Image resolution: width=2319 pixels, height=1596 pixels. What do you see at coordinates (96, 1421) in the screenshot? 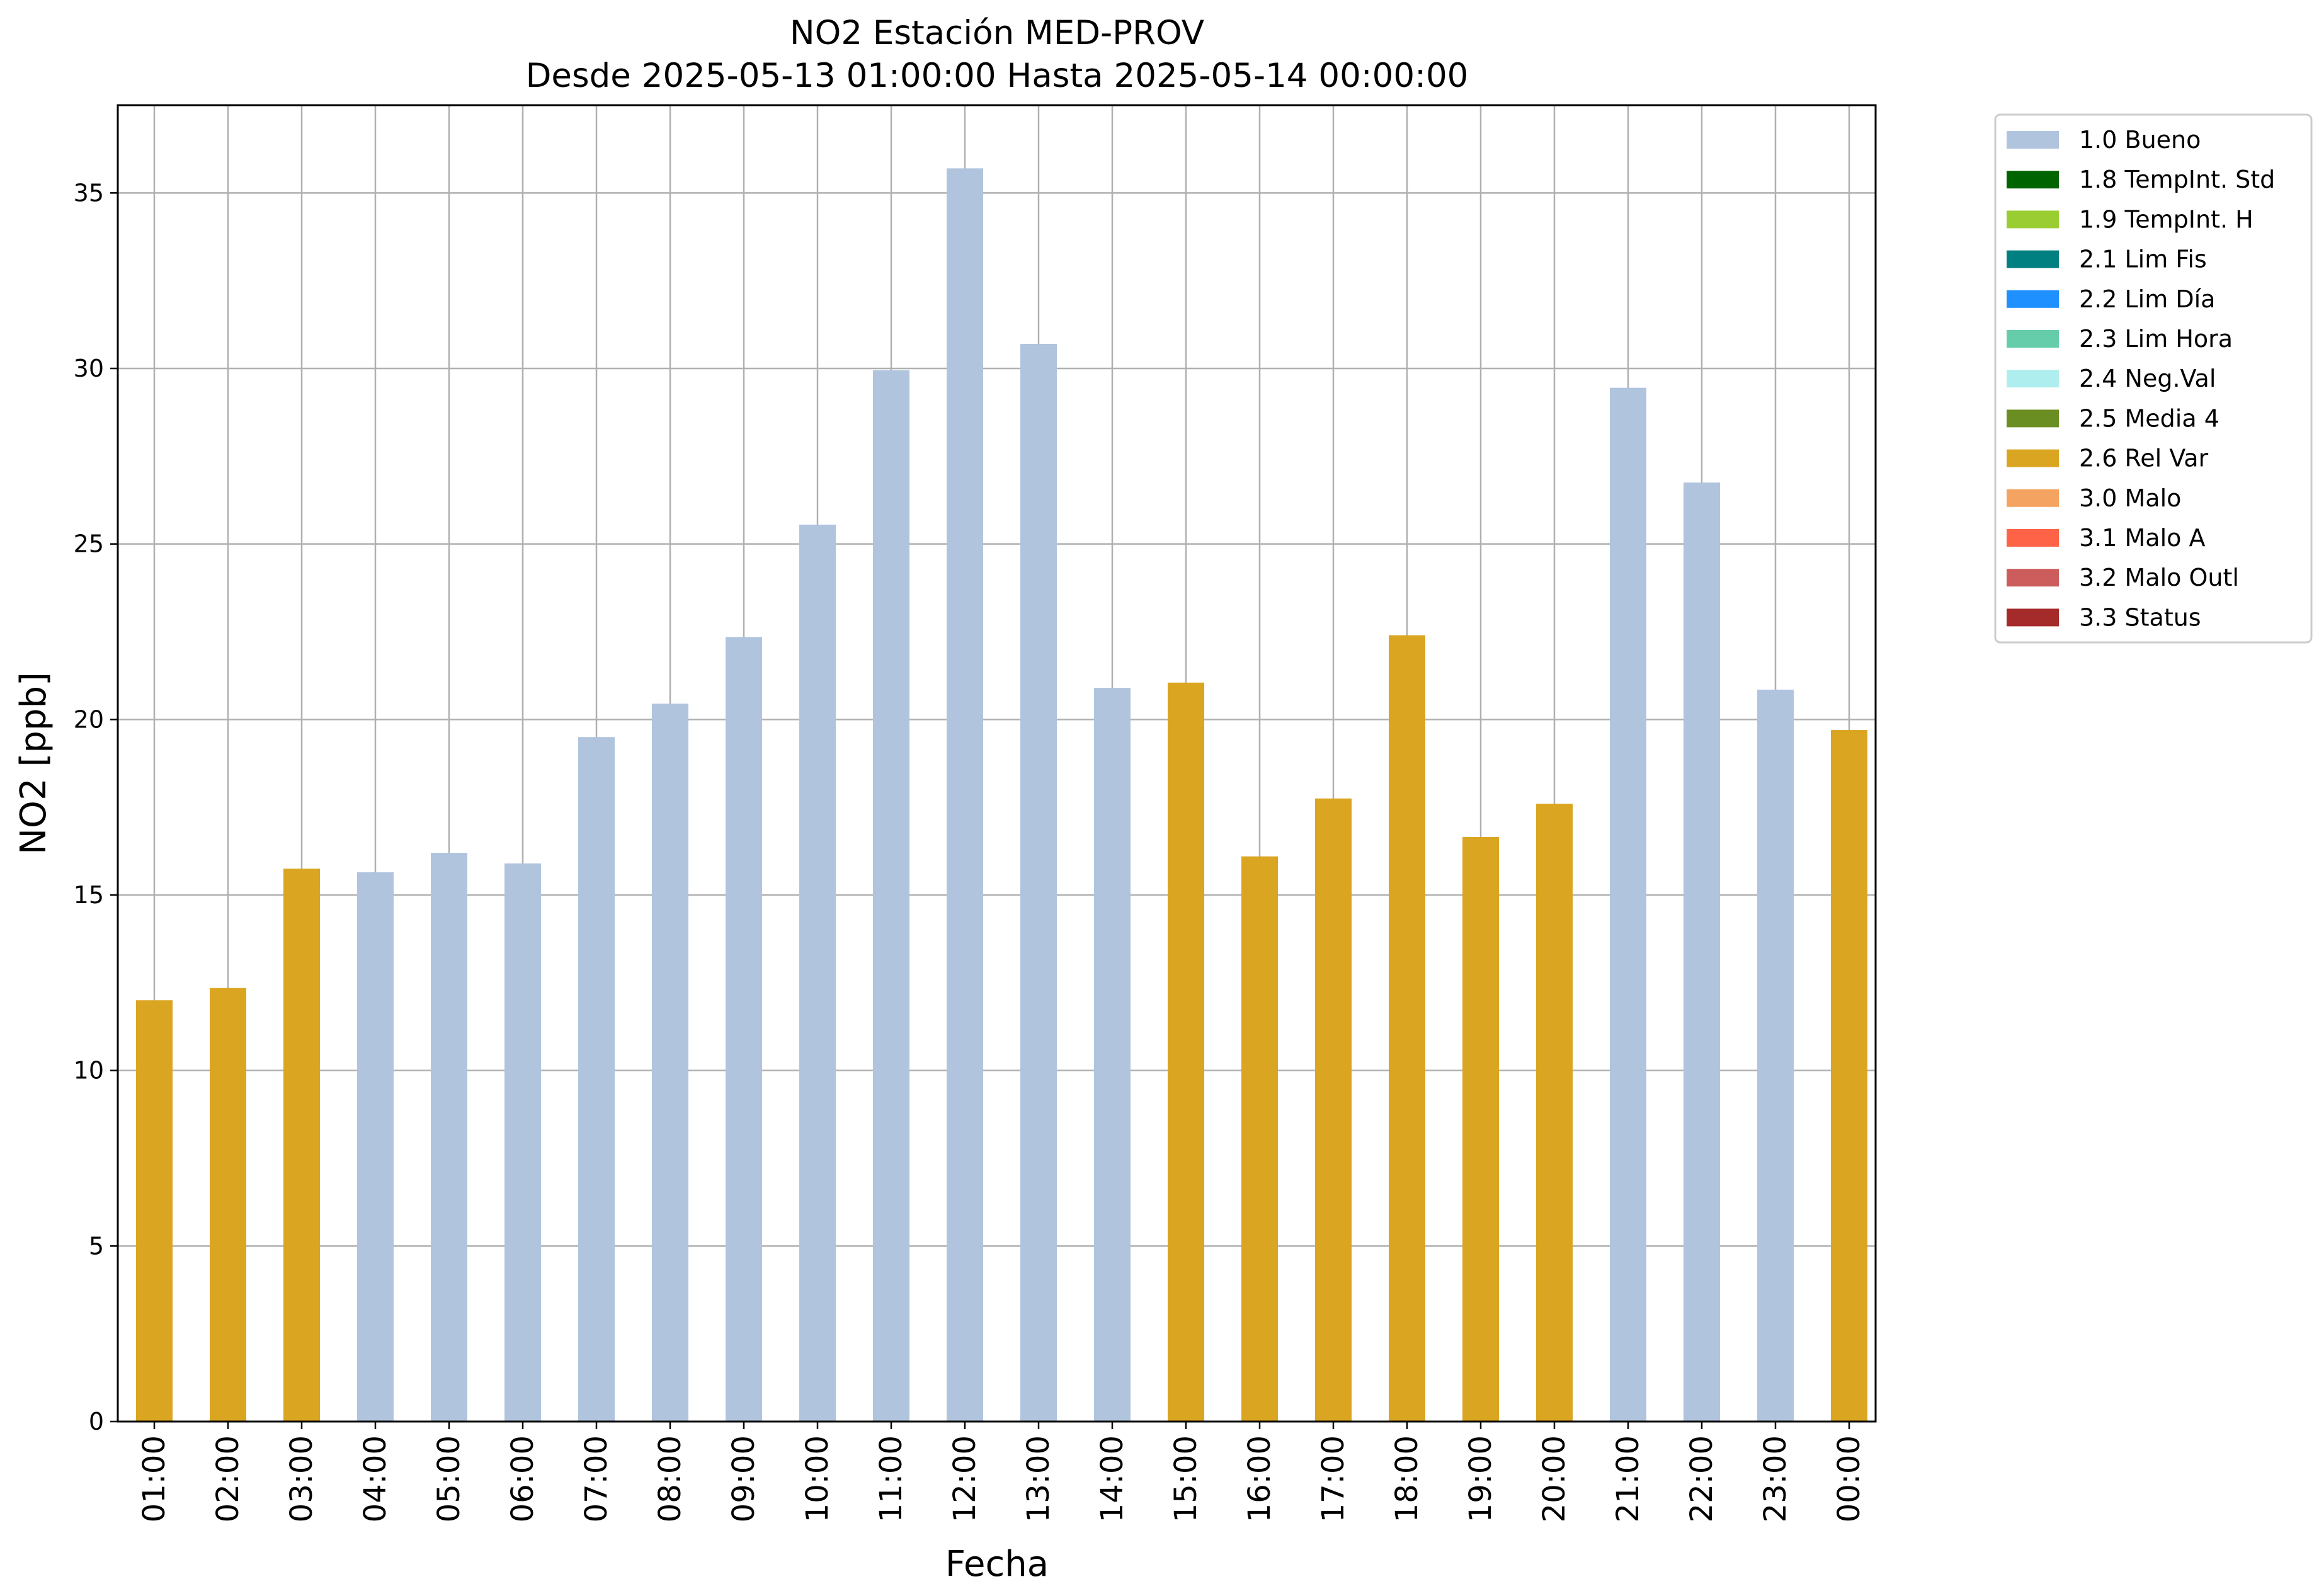
I see `y-tick-label: 0` at bounding box center [96, 1421].